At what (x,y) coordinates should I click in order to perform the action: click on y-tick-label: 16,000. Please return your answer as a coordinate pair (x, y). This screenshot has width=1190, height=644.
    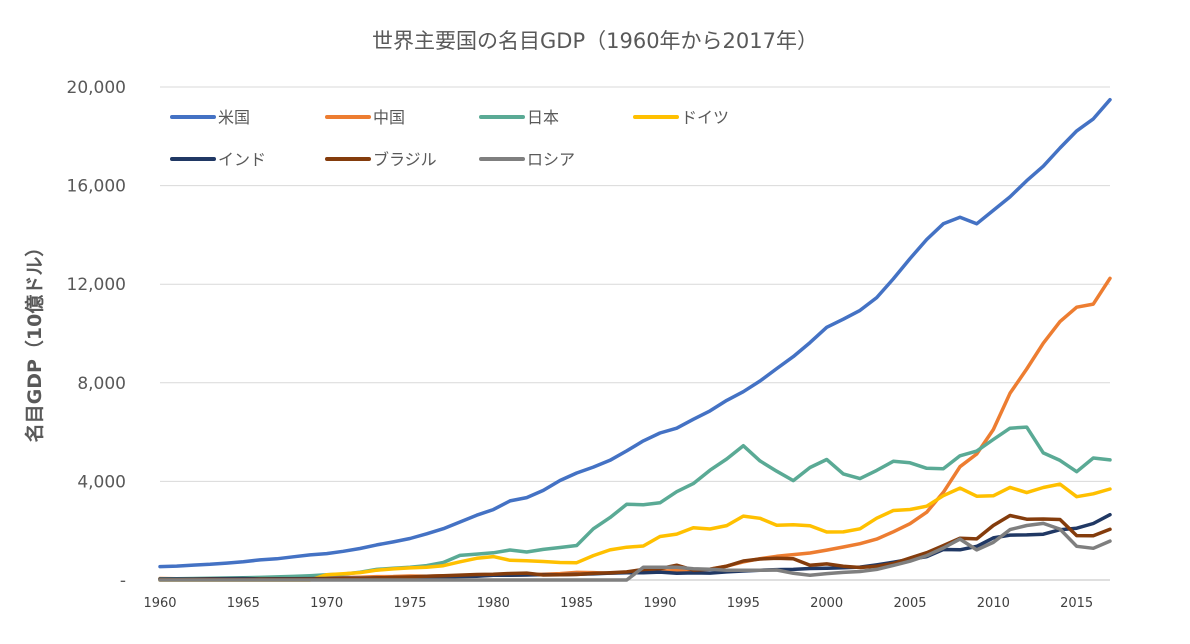
    Looking at the image, I should click on (96, 187).